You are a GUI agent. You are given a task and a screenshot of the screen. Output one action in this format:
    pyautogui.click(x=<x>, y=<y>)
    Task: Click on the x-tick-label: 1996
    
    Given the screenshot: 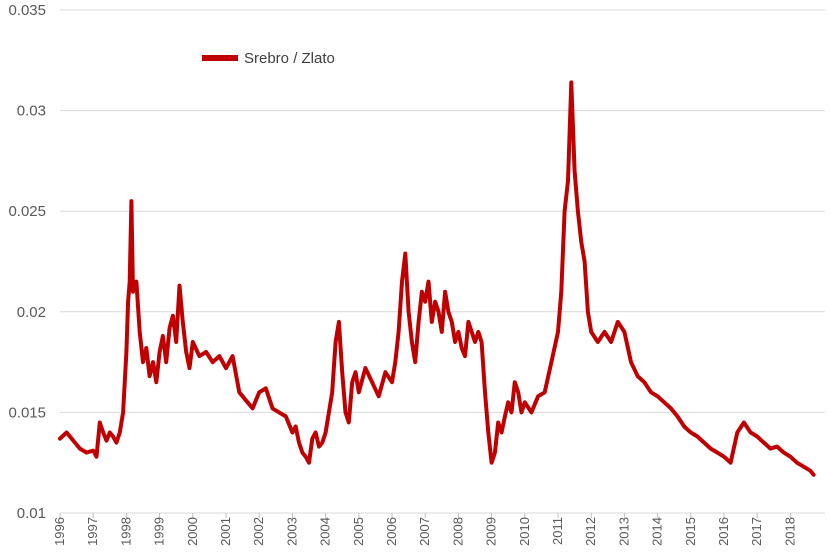 What is the action you would take?
    pyautogui.click(x=59, y=531)
    